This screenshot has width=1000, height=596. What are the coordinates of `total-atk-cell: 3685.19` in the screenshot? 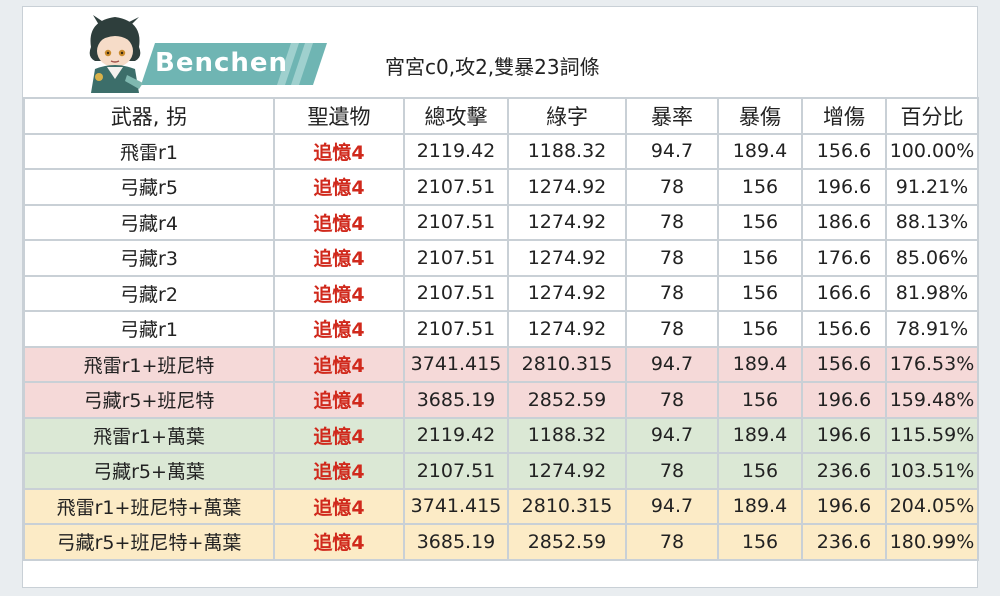 It's located at (456, 542).